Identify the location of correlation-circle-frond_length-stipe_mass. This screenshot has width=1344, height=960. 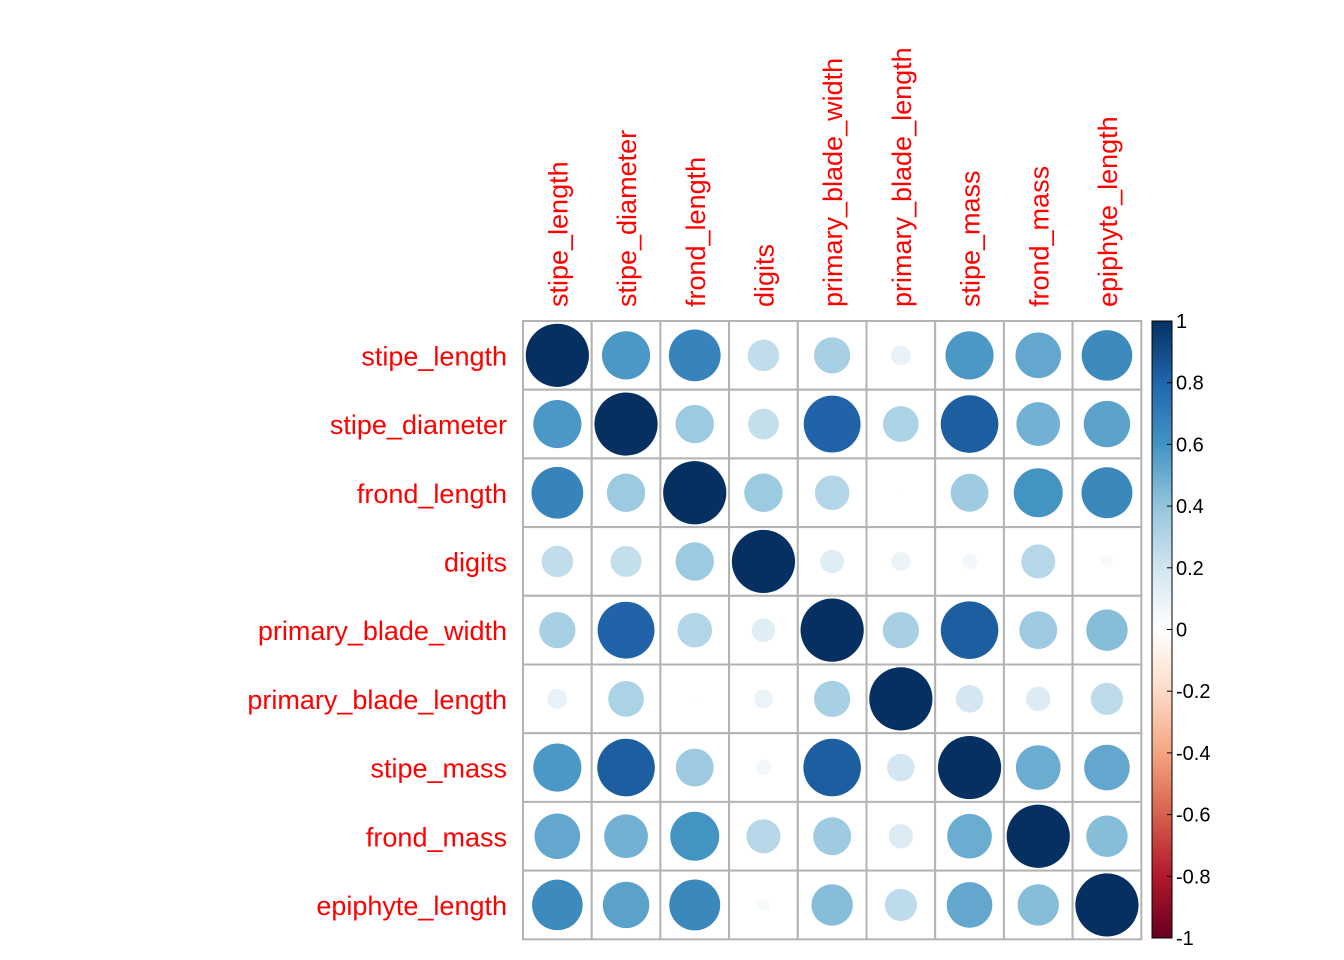
(969, 492).